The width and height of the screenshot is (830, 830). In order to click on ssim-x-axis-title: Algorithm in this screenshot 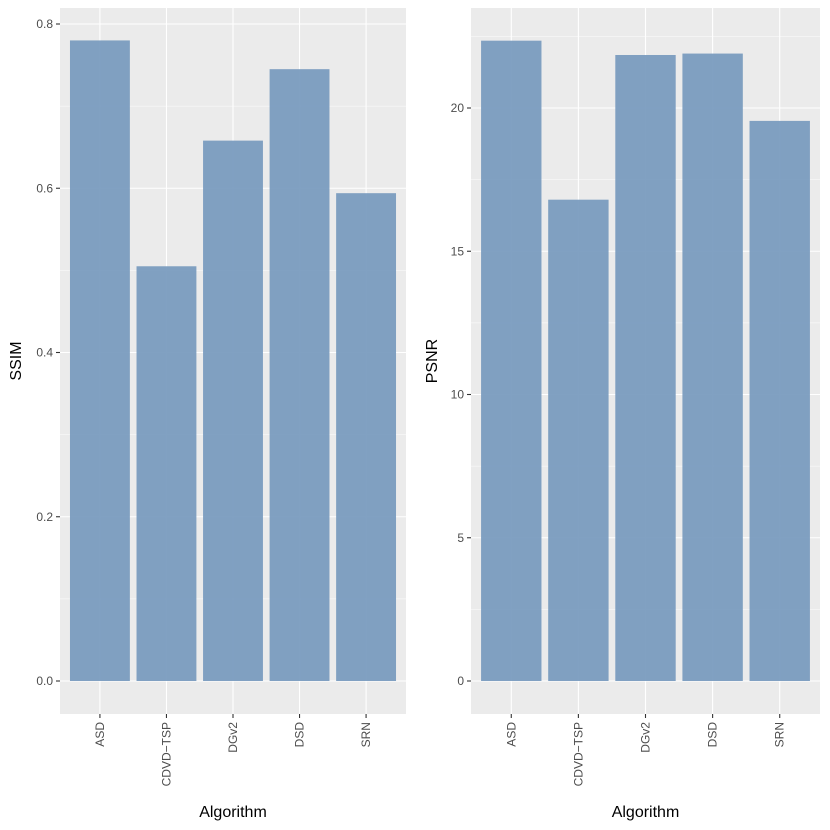, I will do `click(233, 812)`.